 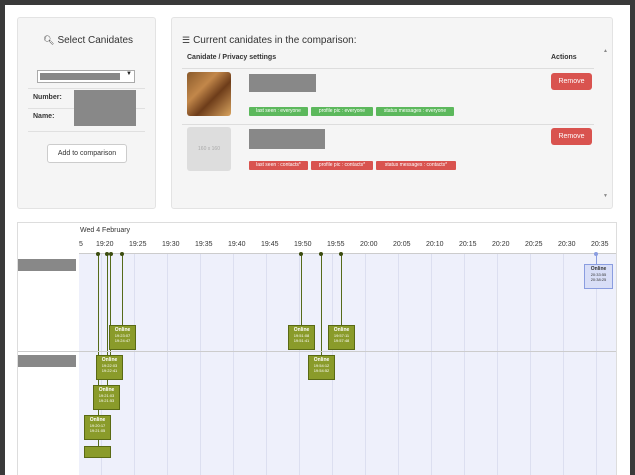 I want to click on tick-label: 19:25, so click(x=138, y=244).